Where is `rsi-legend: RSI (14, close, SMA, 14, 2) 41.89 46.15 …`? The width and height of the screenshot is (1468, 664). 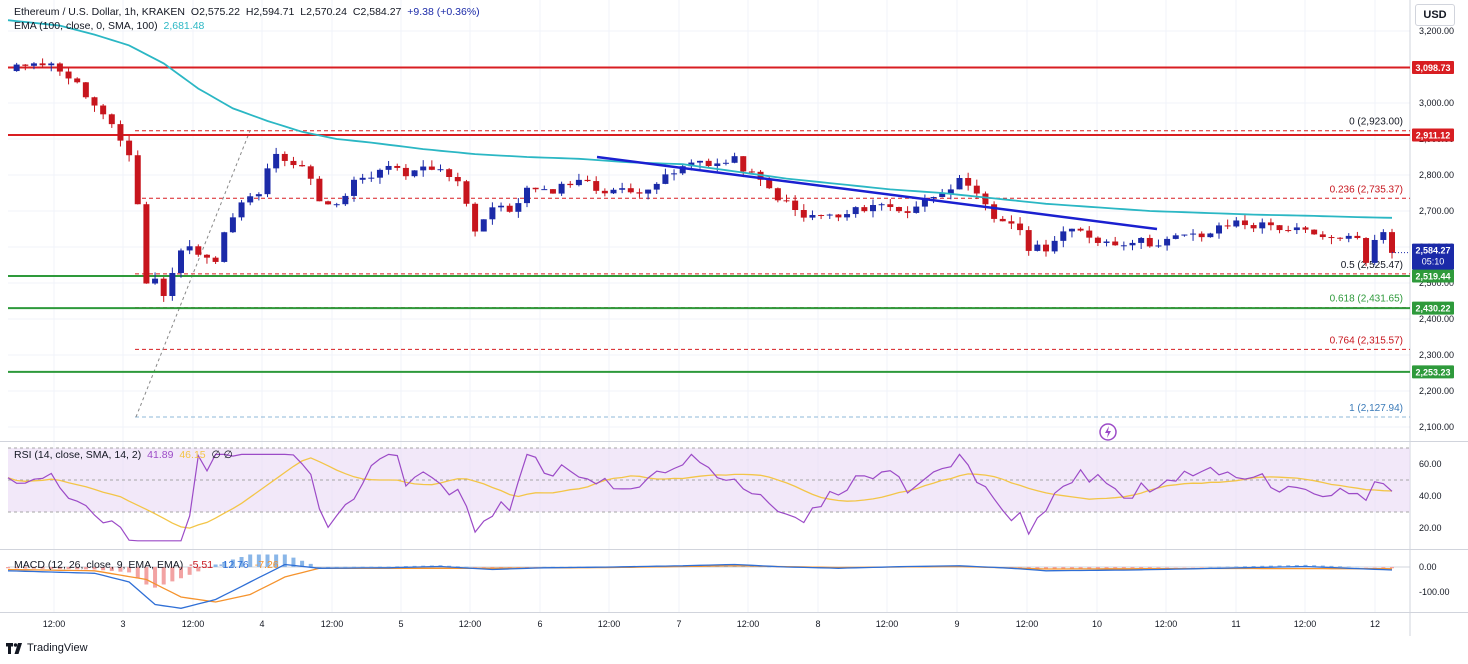 rsi-legend: RSI (14, close, SMA, 14, 2) 41.89 46.15 … is located at coordinates (125, 455).